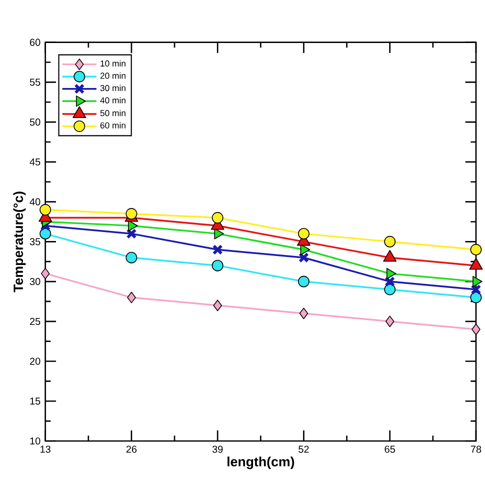 This screenshot has width=485, height=489. I want to click on x-tick-label: 39, so click(217, 449).